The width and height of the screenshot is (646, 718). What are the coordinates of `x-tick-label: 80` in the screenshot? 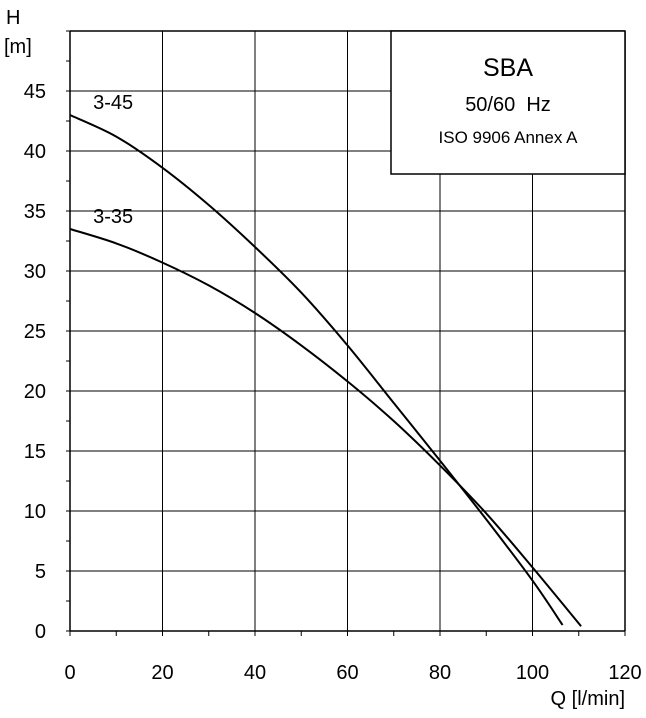 It's located at (440, 673).